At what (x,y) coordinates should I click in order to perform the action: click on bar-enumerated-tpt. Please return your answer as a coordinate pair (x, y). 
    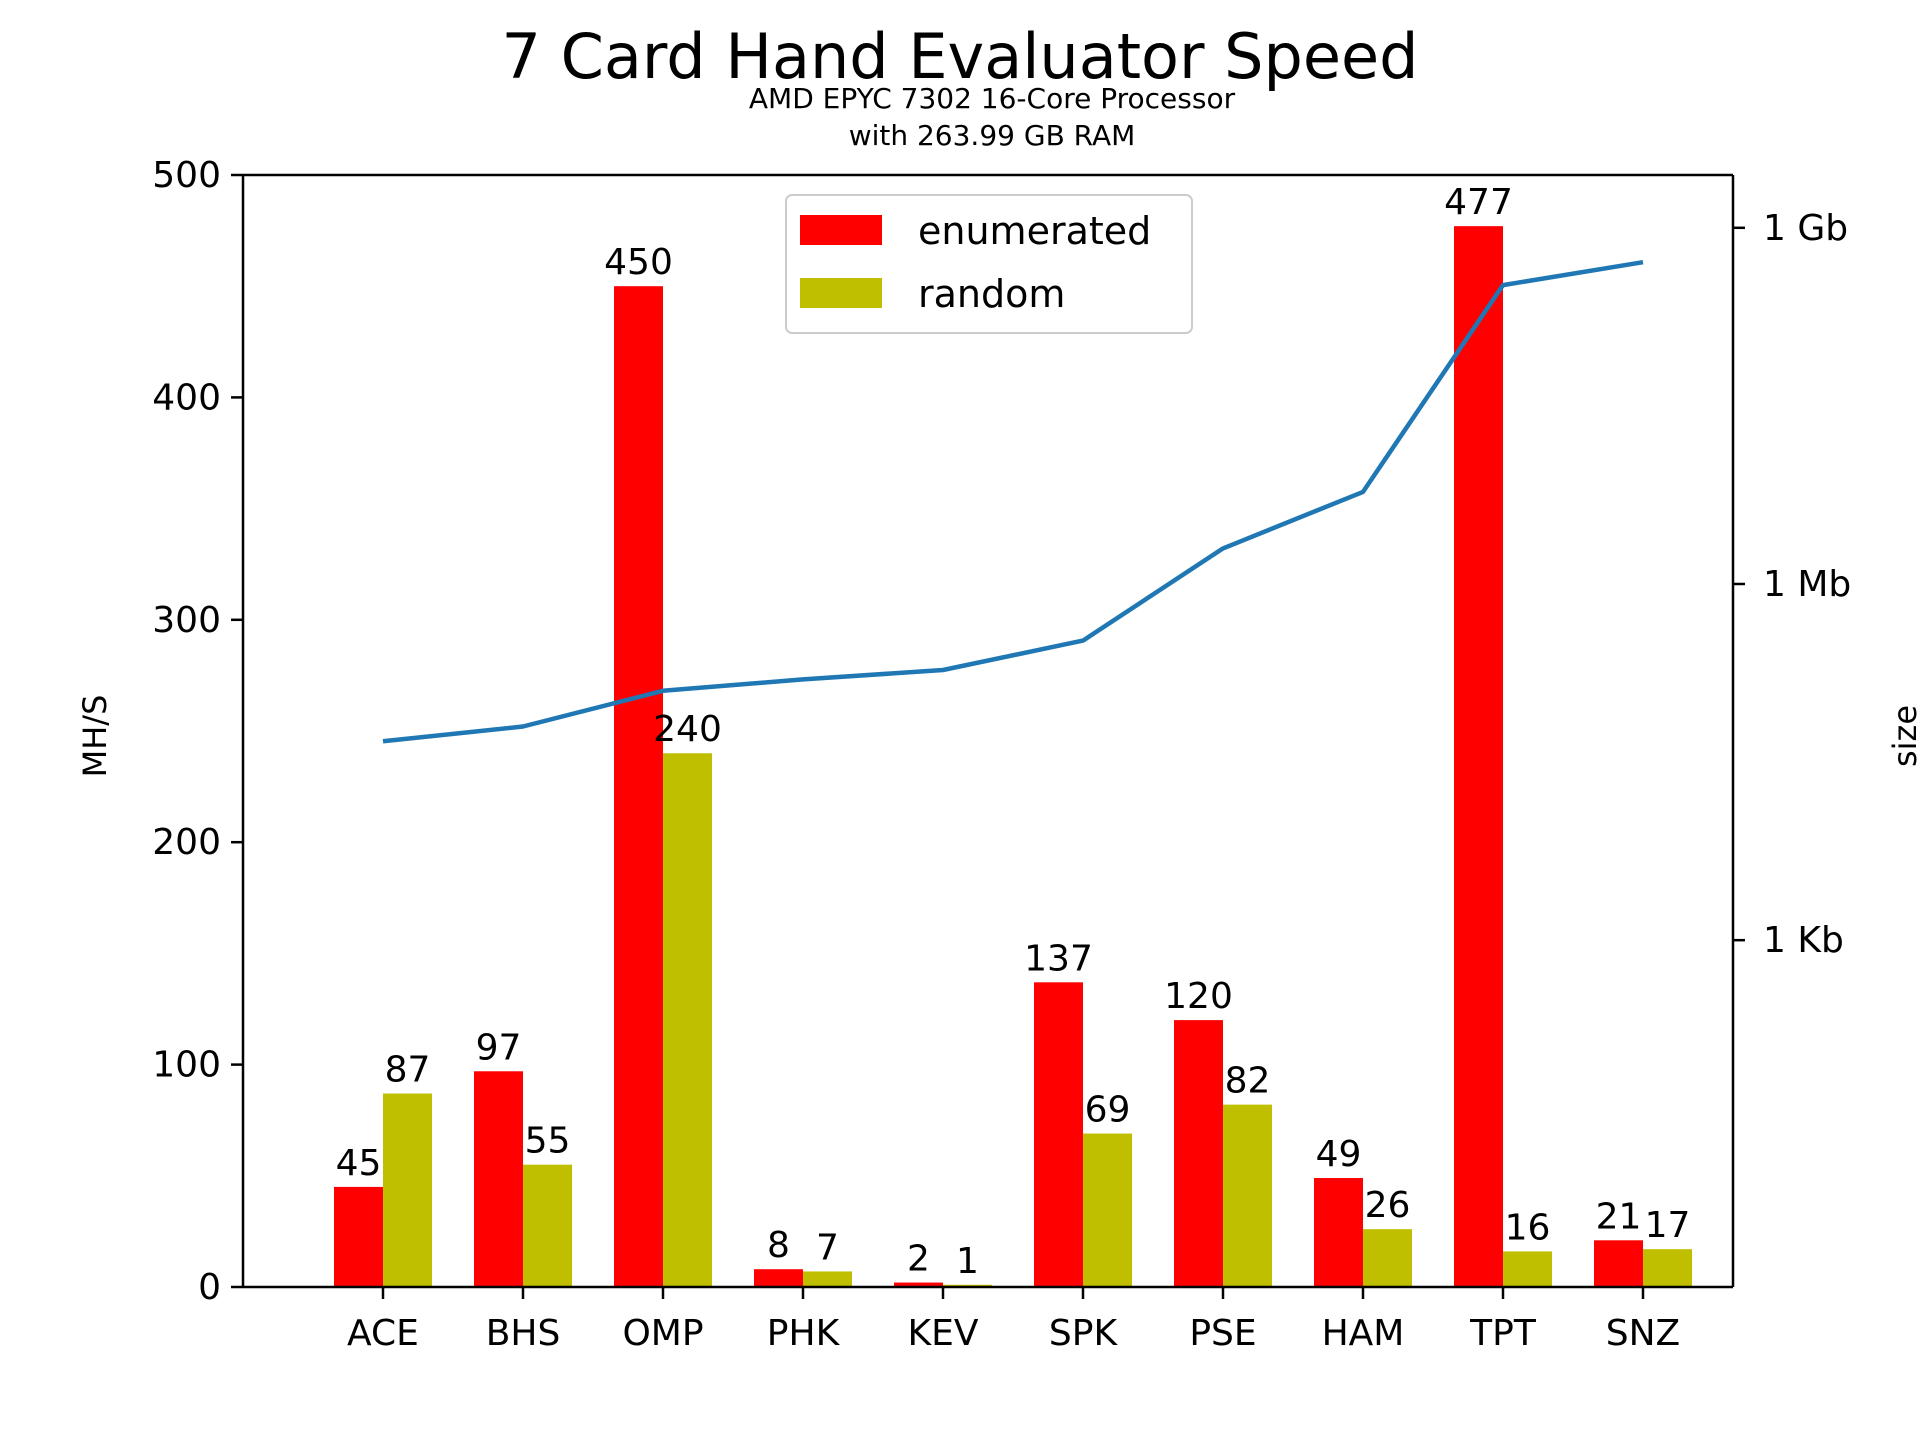
    Looking at the image, I should click on (1478, 757).